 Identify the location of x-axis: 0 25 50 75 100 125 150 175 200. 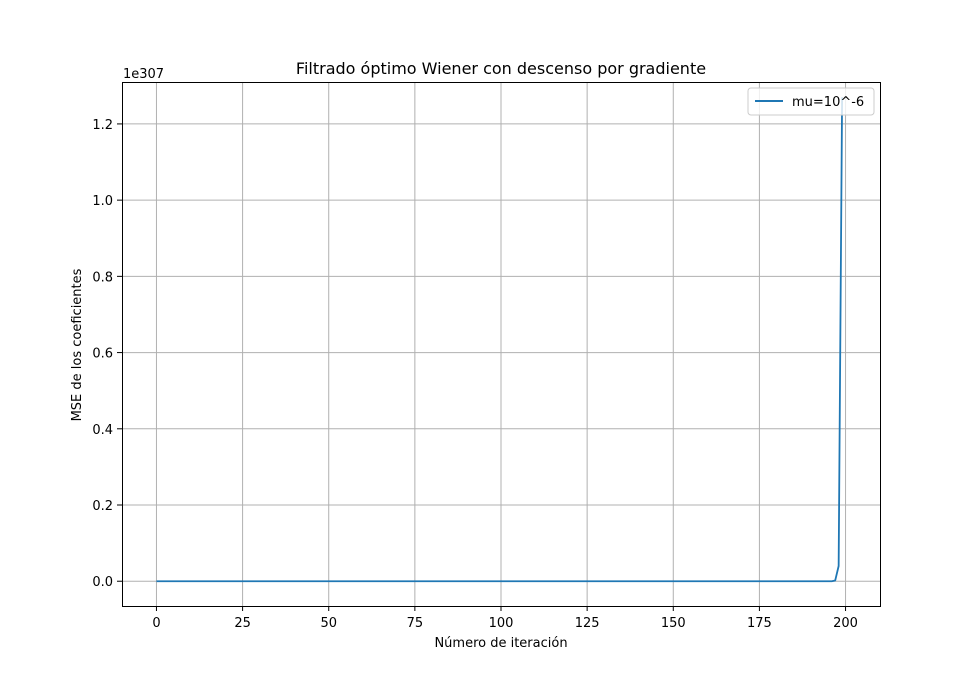
(505, 618).